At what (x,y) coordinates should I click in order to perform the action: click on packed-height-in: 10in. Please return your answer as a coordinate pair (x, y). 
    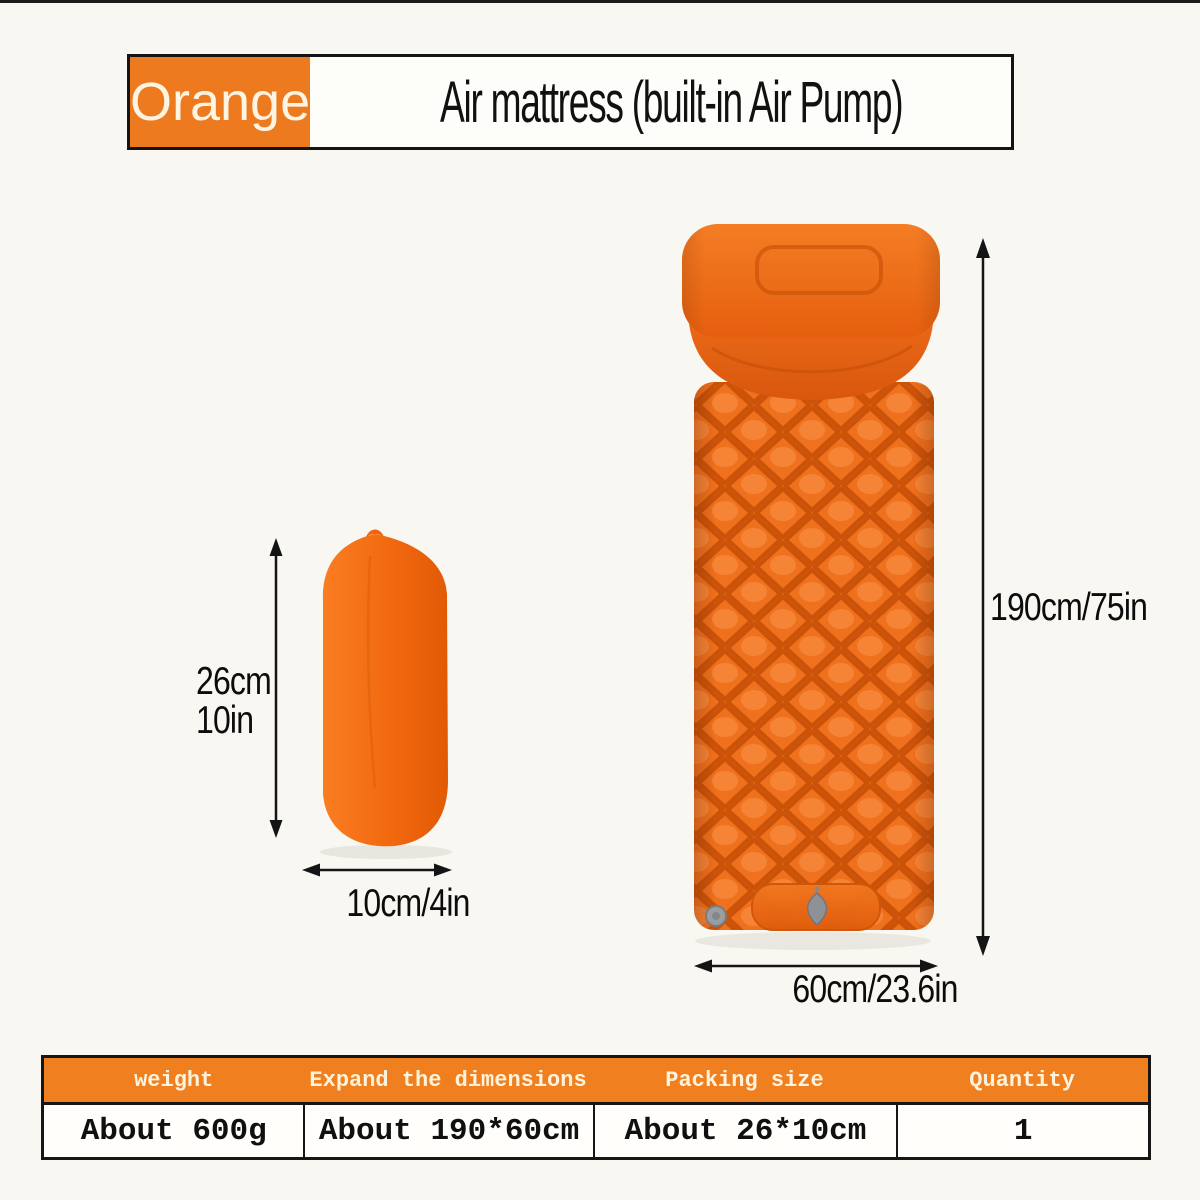
    Looking at the image, I should click on (225, 720).